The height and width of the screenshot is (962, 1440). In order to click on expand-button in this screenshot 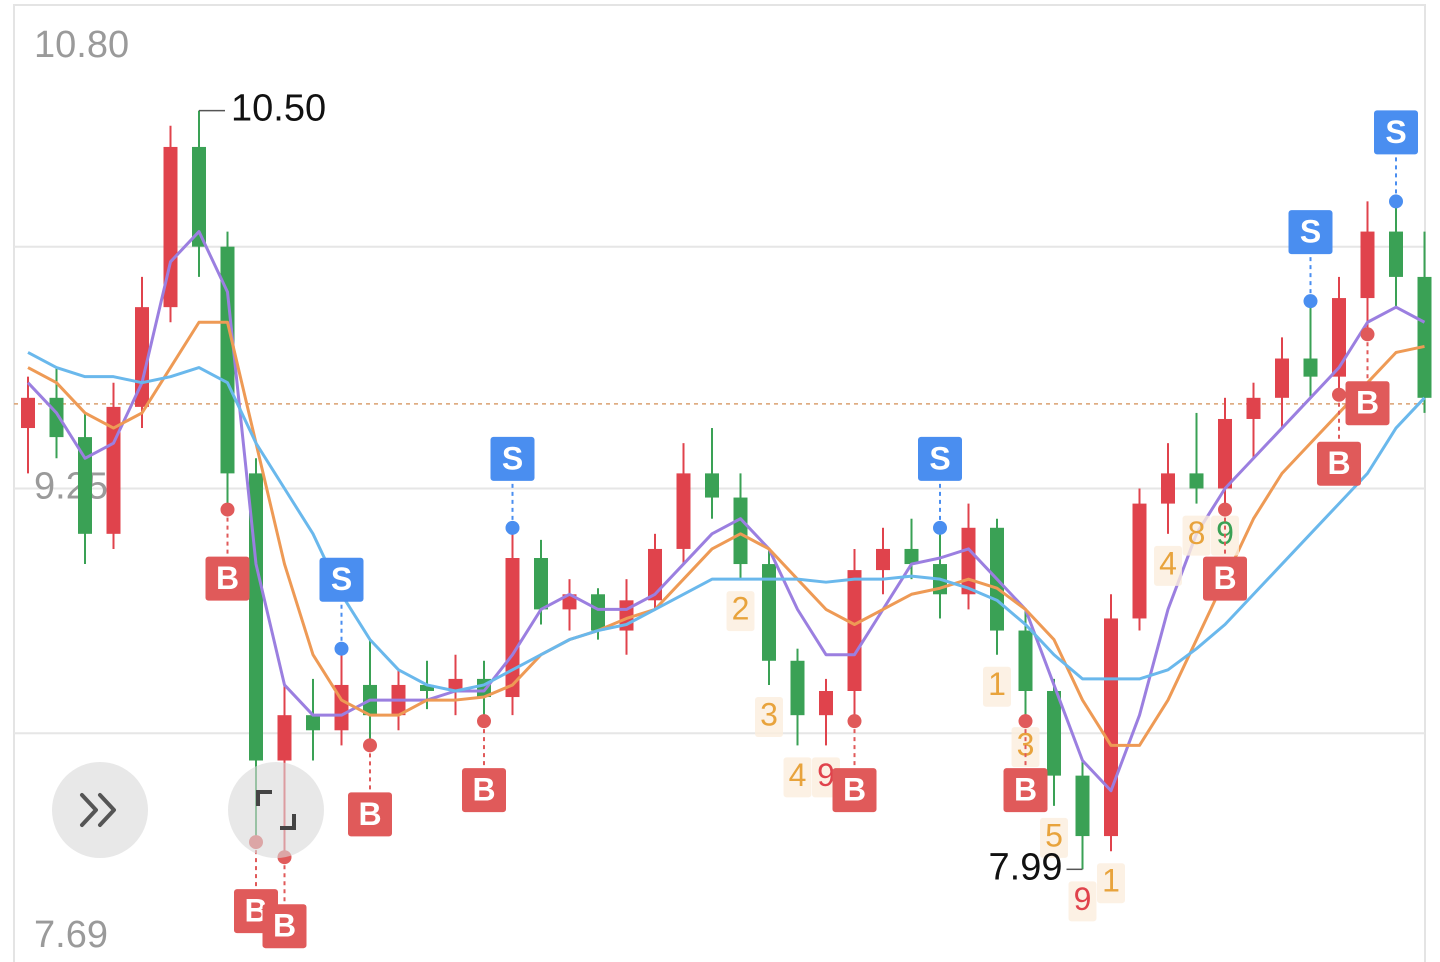, I will do `click(100, 810)`.